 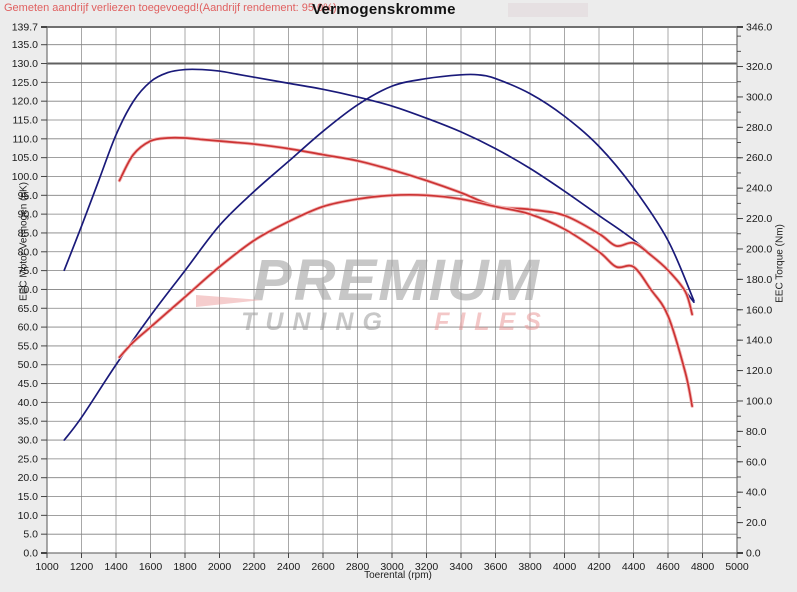 I want to click on y-tick-label-right: 280.0, so click(x=759, y=128).